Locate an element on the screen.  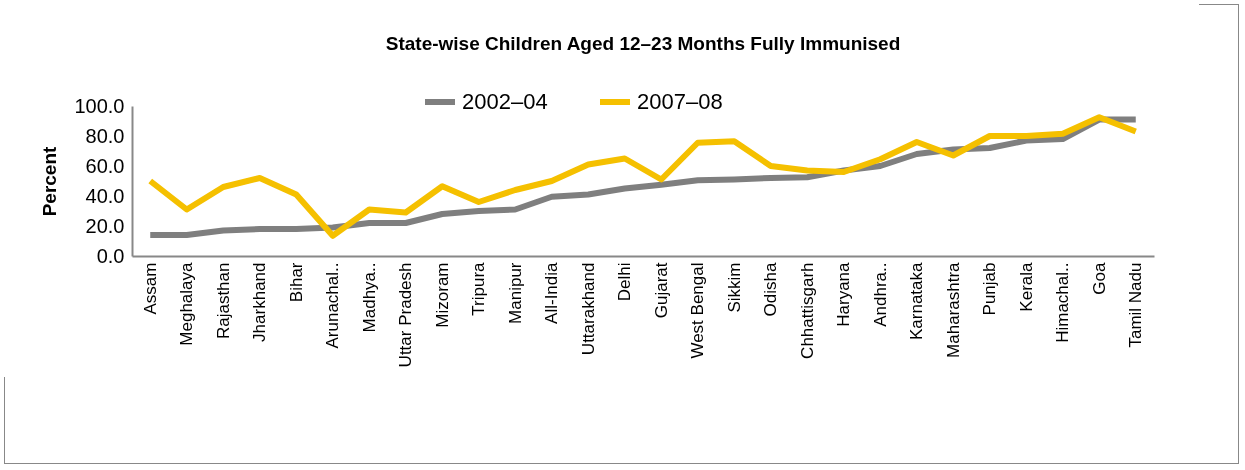
x-tick-label: Kerala is located at coordinates (1026, 286).